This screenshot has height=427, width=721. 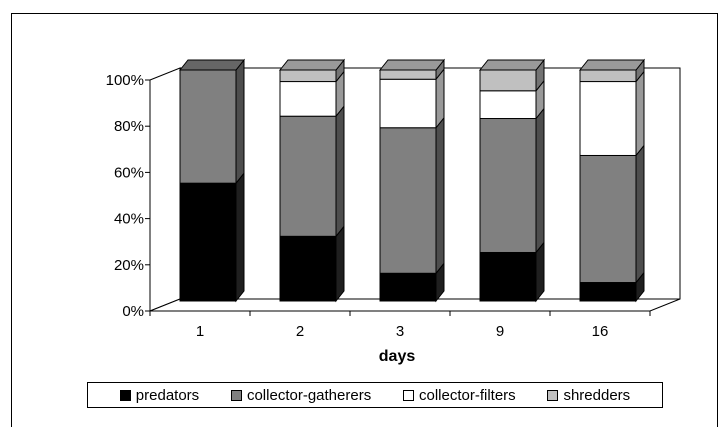 I want to click on y-tick-label: 40%, so click(x=129, y=219).